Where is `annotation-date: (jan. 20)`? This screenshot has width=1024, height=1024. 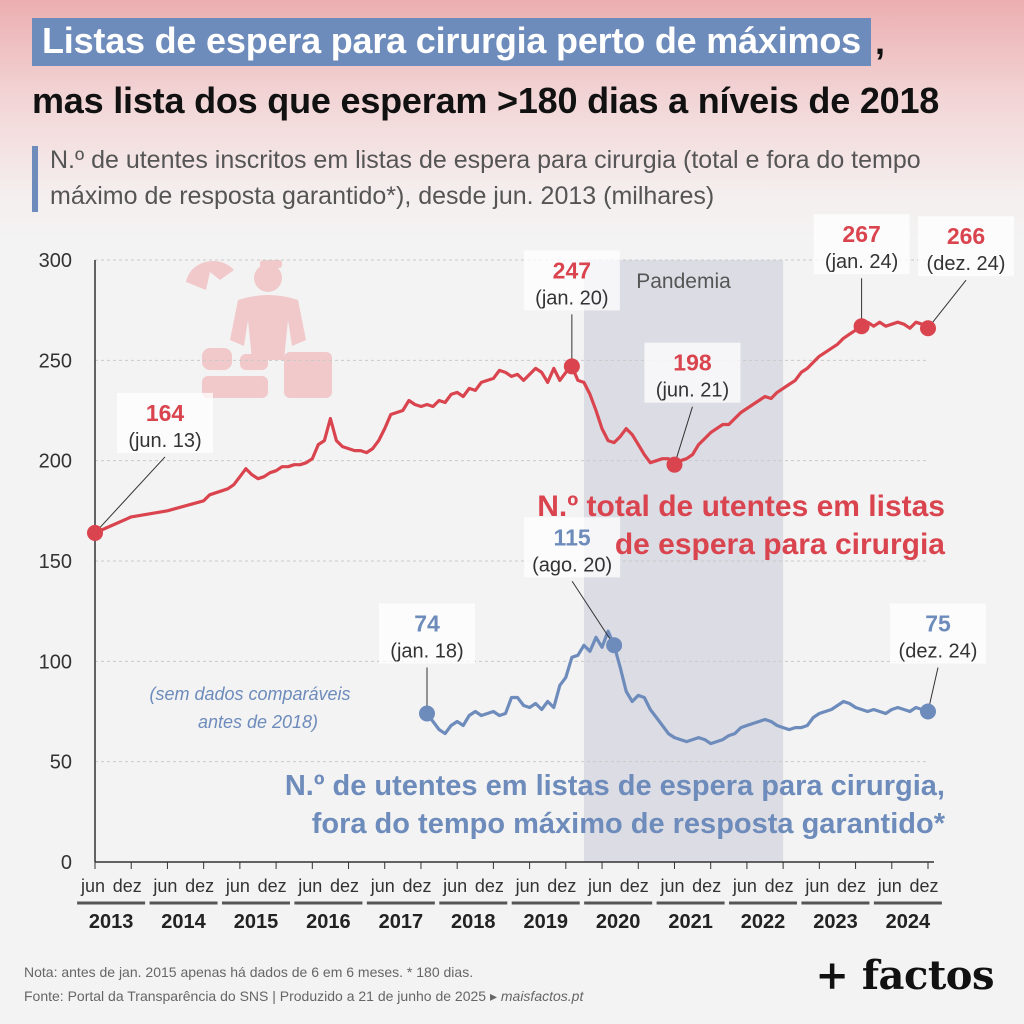
annotation-date: (jan. 20) is located at coordinates (571, 298).